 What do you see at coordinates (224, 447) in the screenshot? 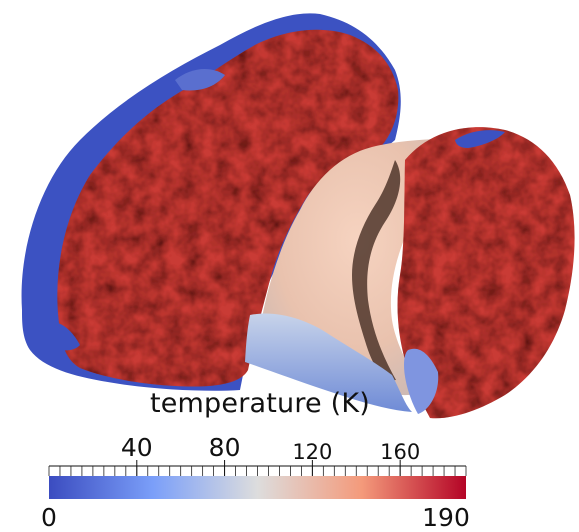
I see `colorbar-tick-label: 80` at bounding box center [224, 447].